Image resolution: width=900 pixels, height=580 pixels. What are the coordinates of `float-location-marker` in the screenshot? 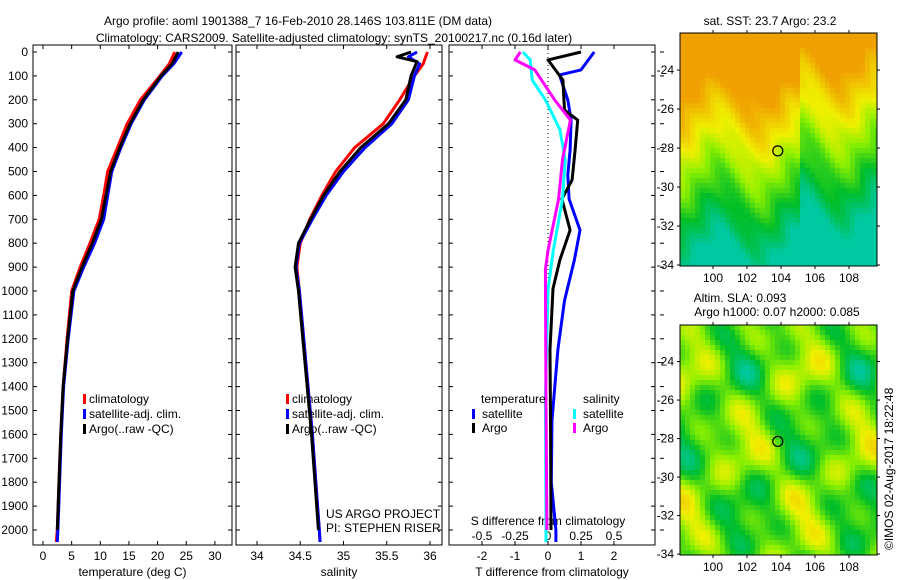 It's located at (778, 441).